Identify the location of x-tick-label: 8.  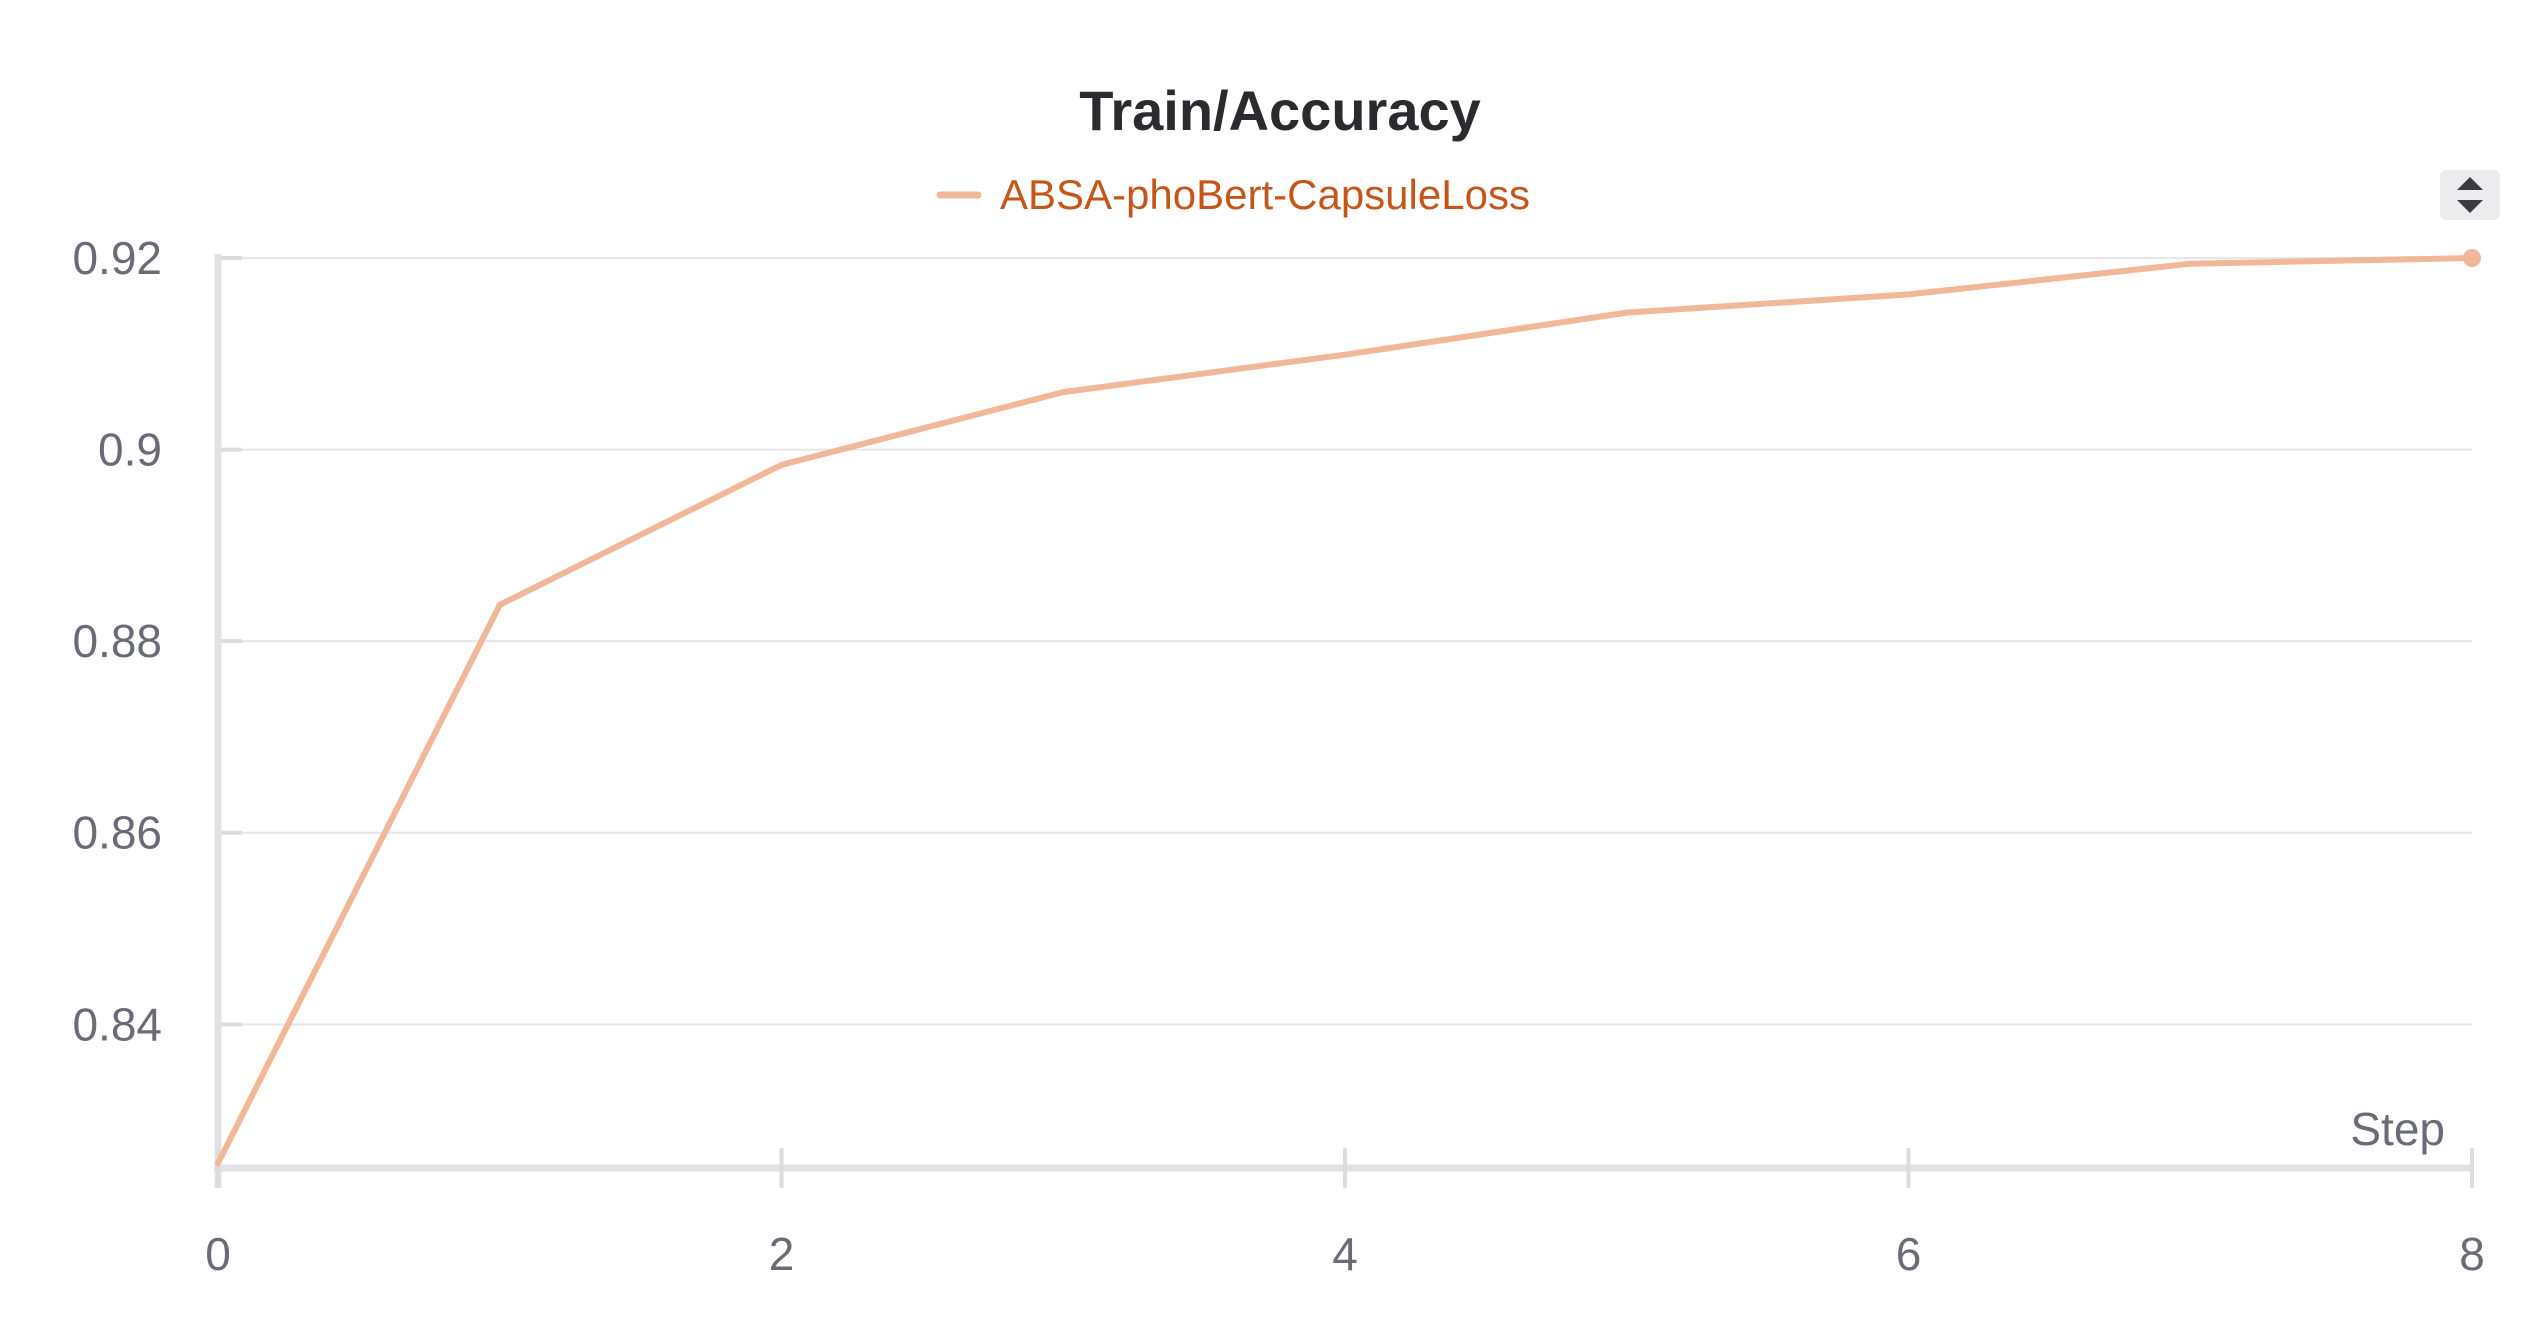
(2472, 1254).